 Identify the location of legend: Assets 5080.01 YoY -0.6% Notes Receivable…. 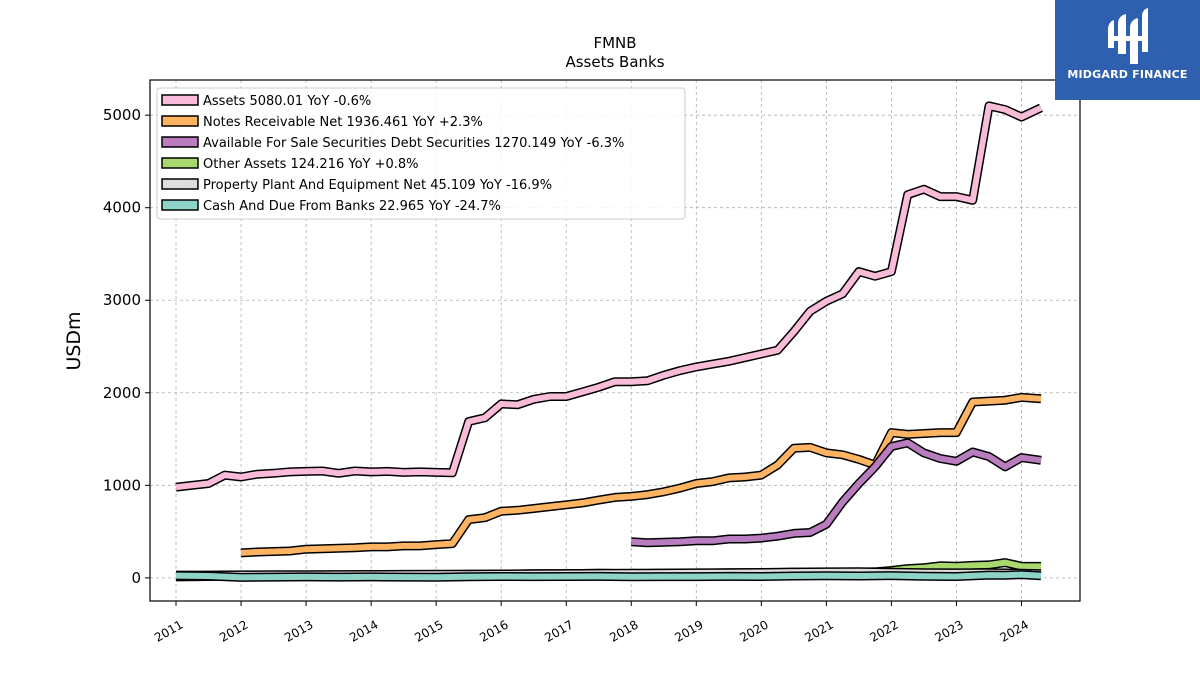
(421, 153).